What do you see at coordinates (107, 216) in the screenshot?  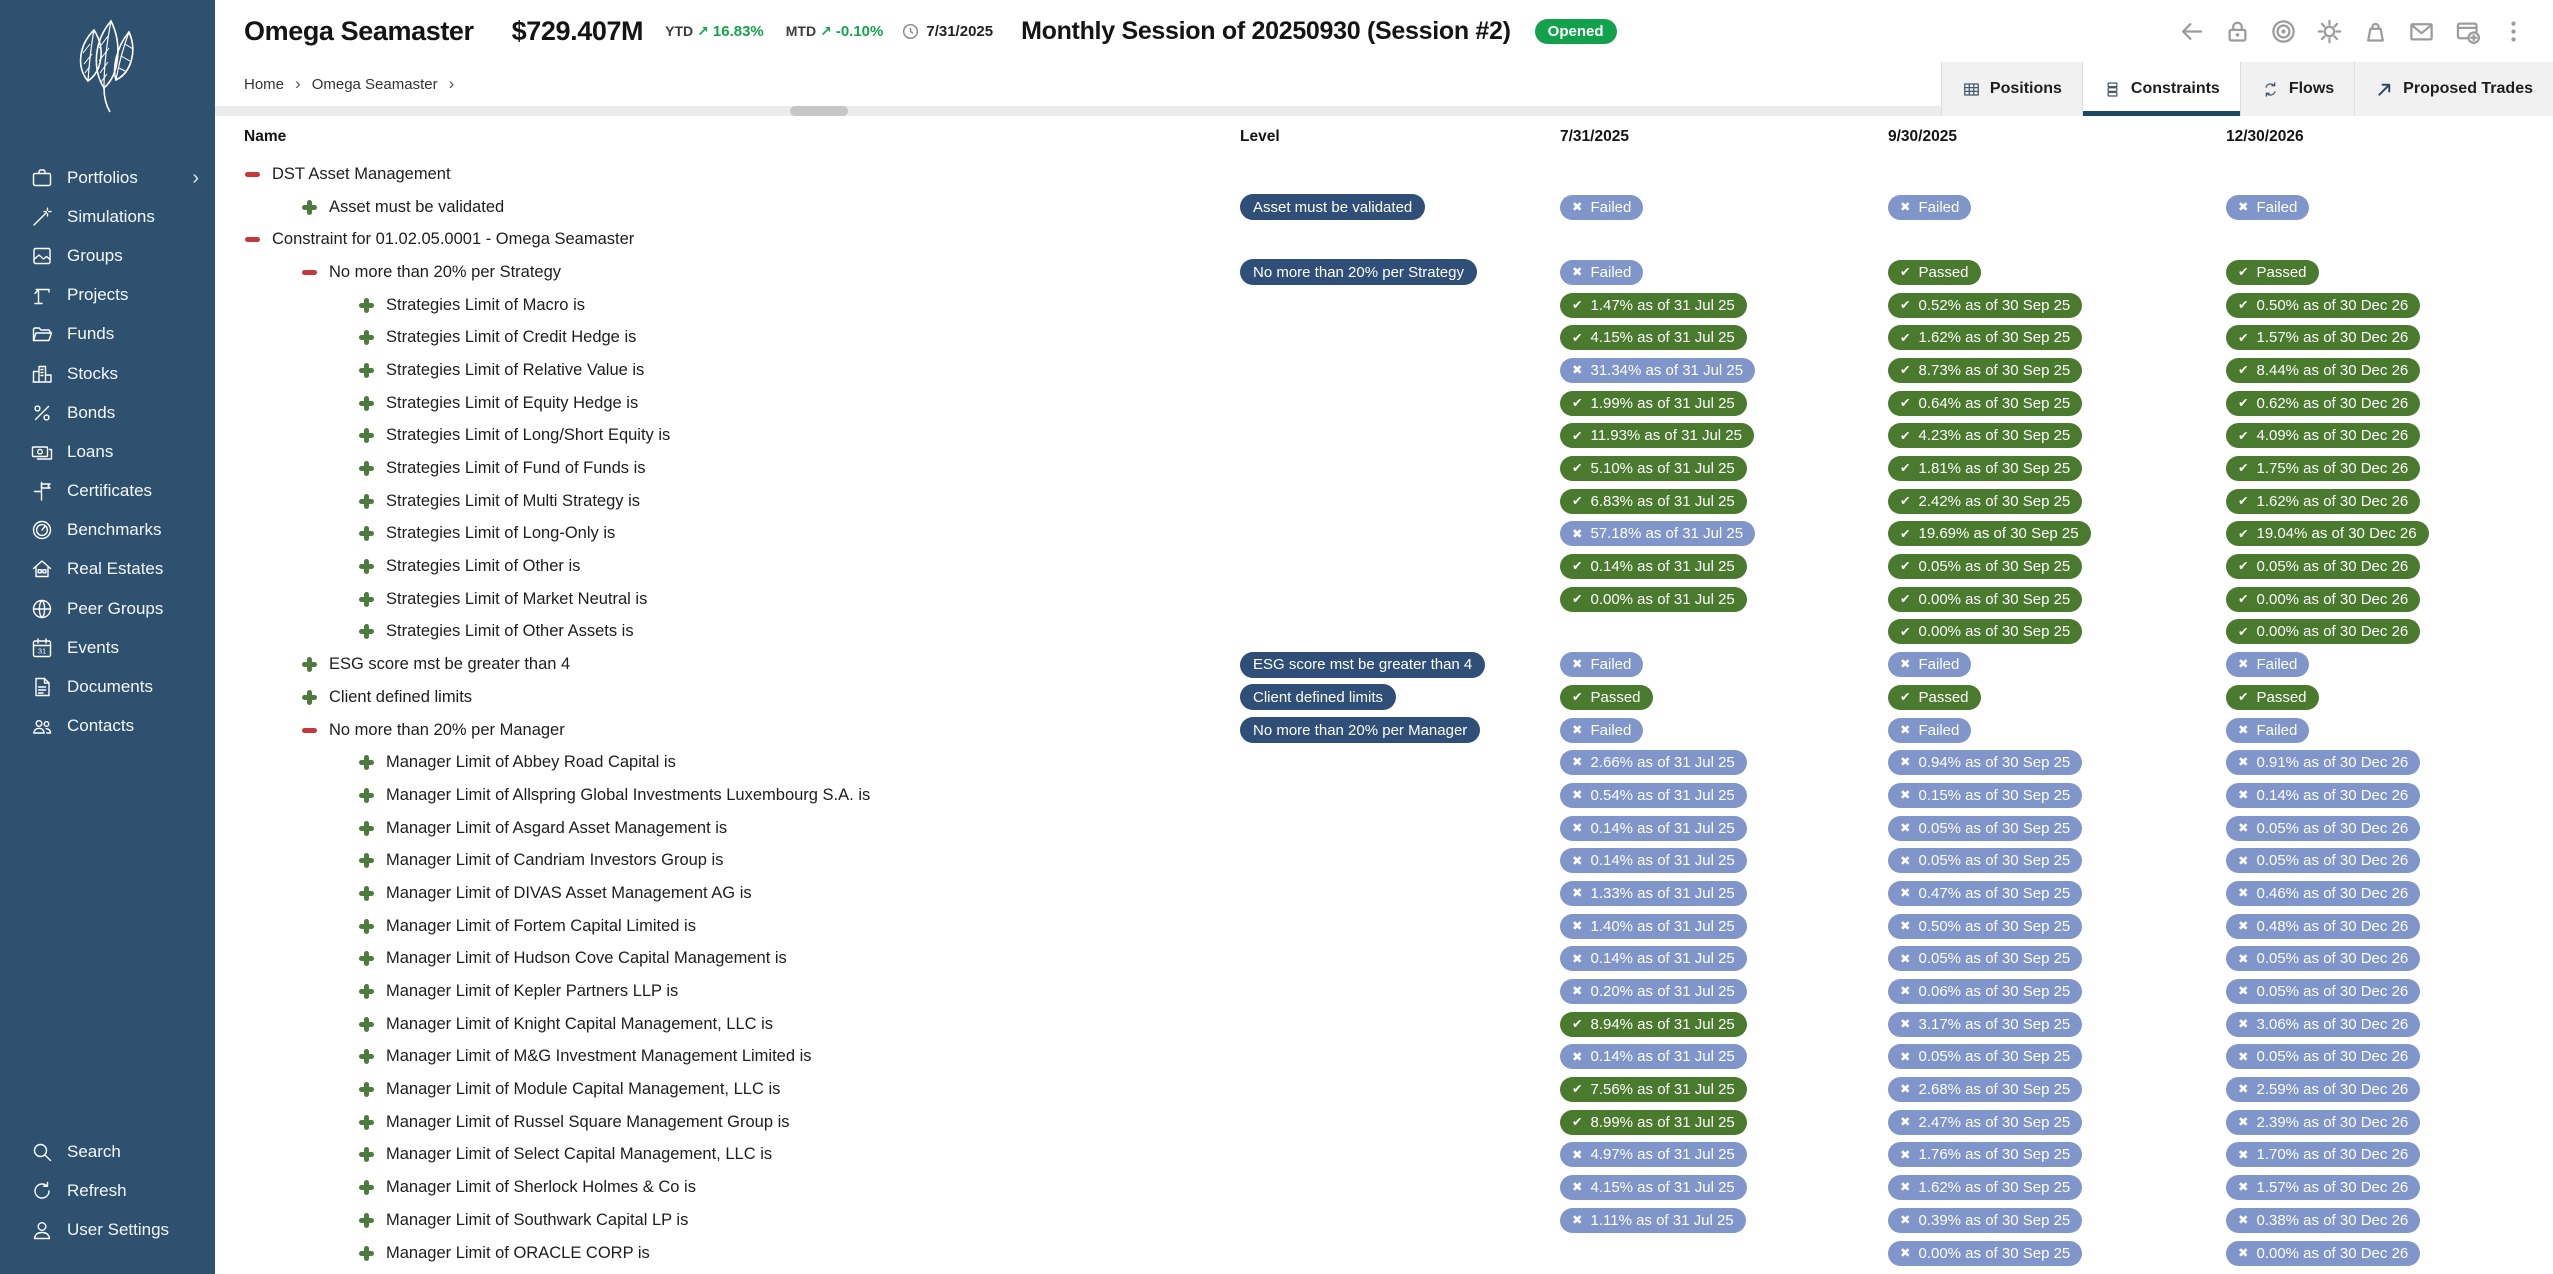 I see `sidebar-item-simulations: Simulations` at bounding box center [107, 216].